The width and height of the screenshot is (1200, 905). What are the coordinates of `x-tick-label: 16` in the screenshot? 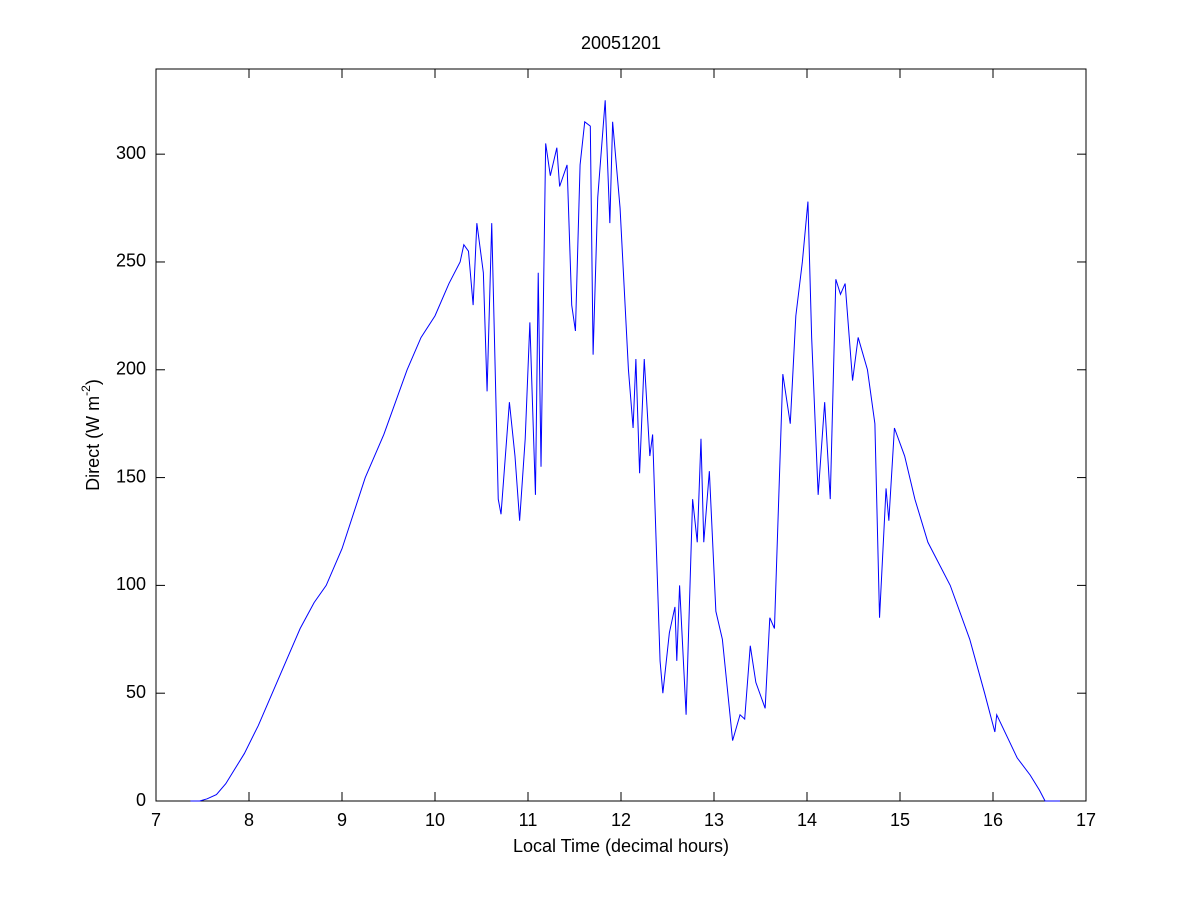 It's located at (993, 820).